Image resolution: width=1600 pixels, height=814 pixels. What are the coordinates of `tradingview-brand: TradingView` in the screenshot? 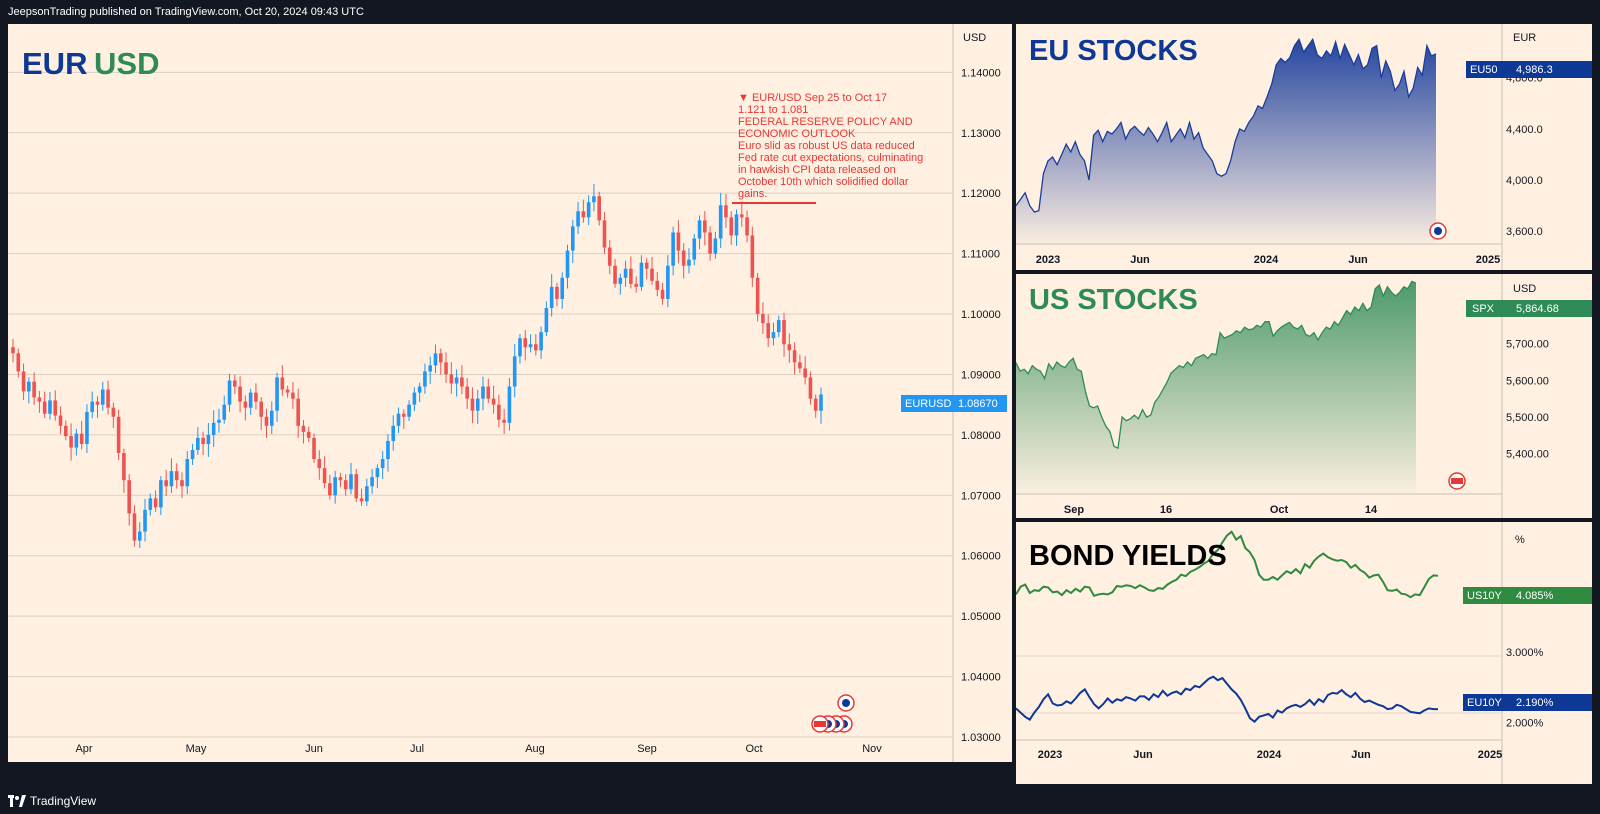 It's located at (52, 801).